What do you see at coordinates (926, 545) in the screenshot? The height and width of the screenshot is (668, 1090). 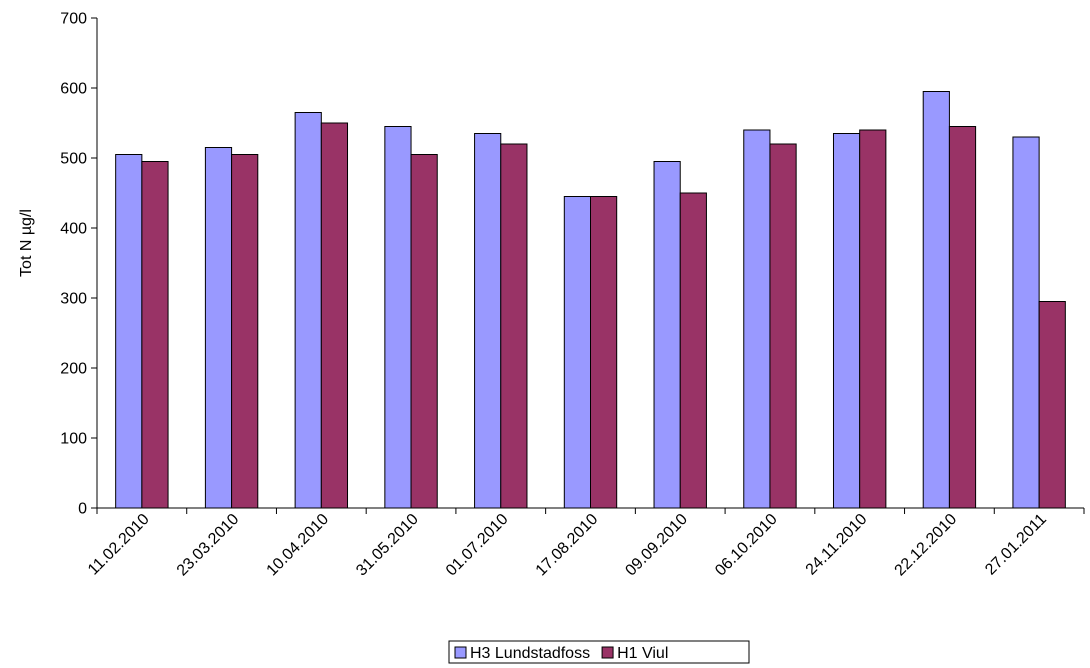 I see `x-tick-label: 22.12.2010` at bounding box center [926, 545].